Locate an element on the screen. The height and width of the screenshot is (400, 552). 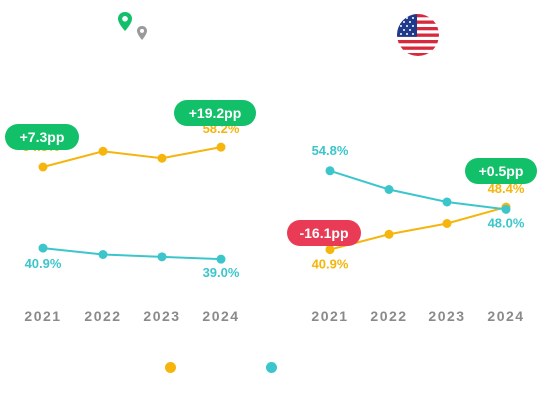
data-label: 39.0% is located at coordinates (221, 272).